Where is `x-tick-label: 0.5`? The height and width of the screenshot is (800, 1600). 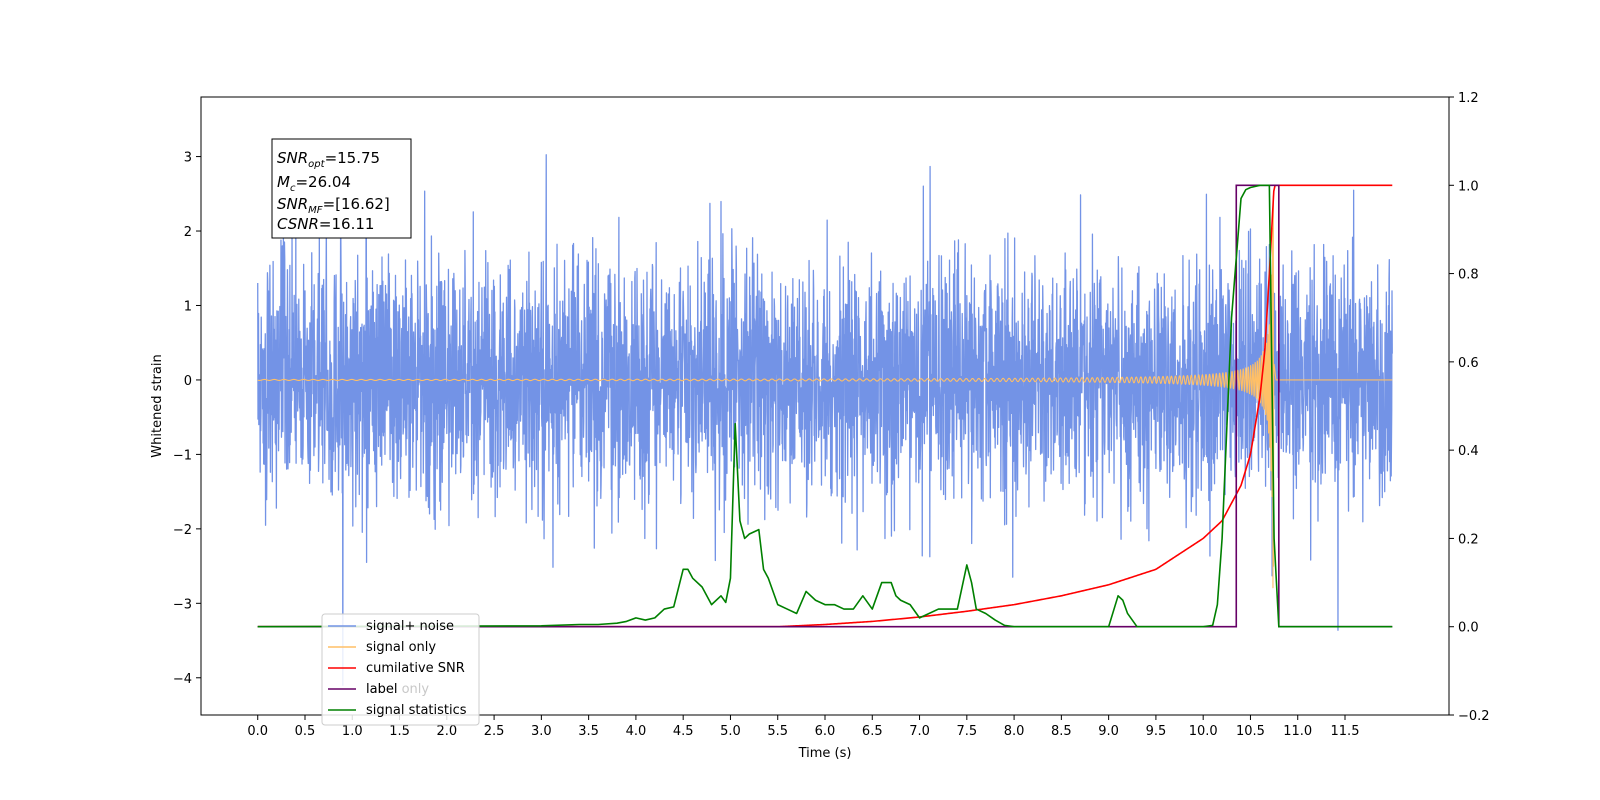 x-tick-label: 0.5 is located at coordinates (305, 731).